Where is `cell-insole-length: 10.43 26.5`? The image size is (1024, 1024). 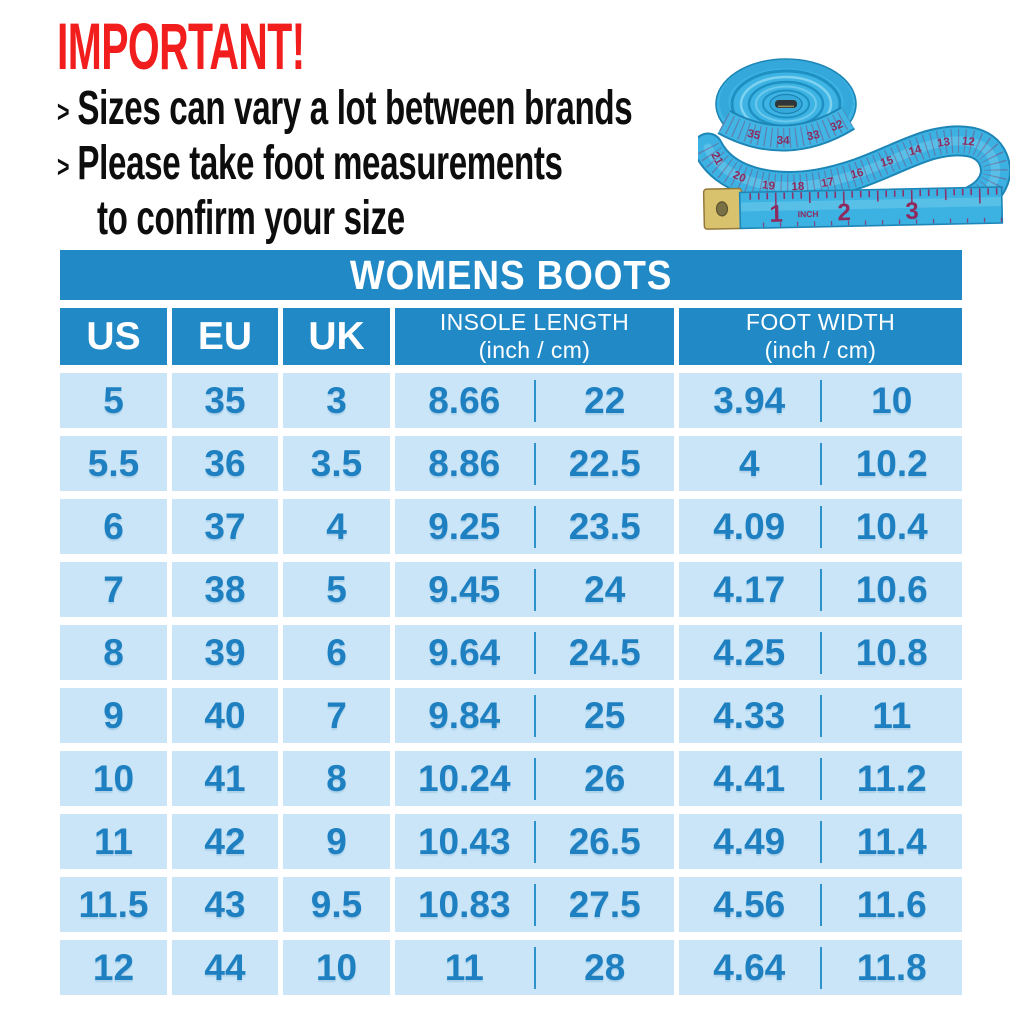 cell-insole-length: 10.43 26.5 is located at coordinates (534, 841).